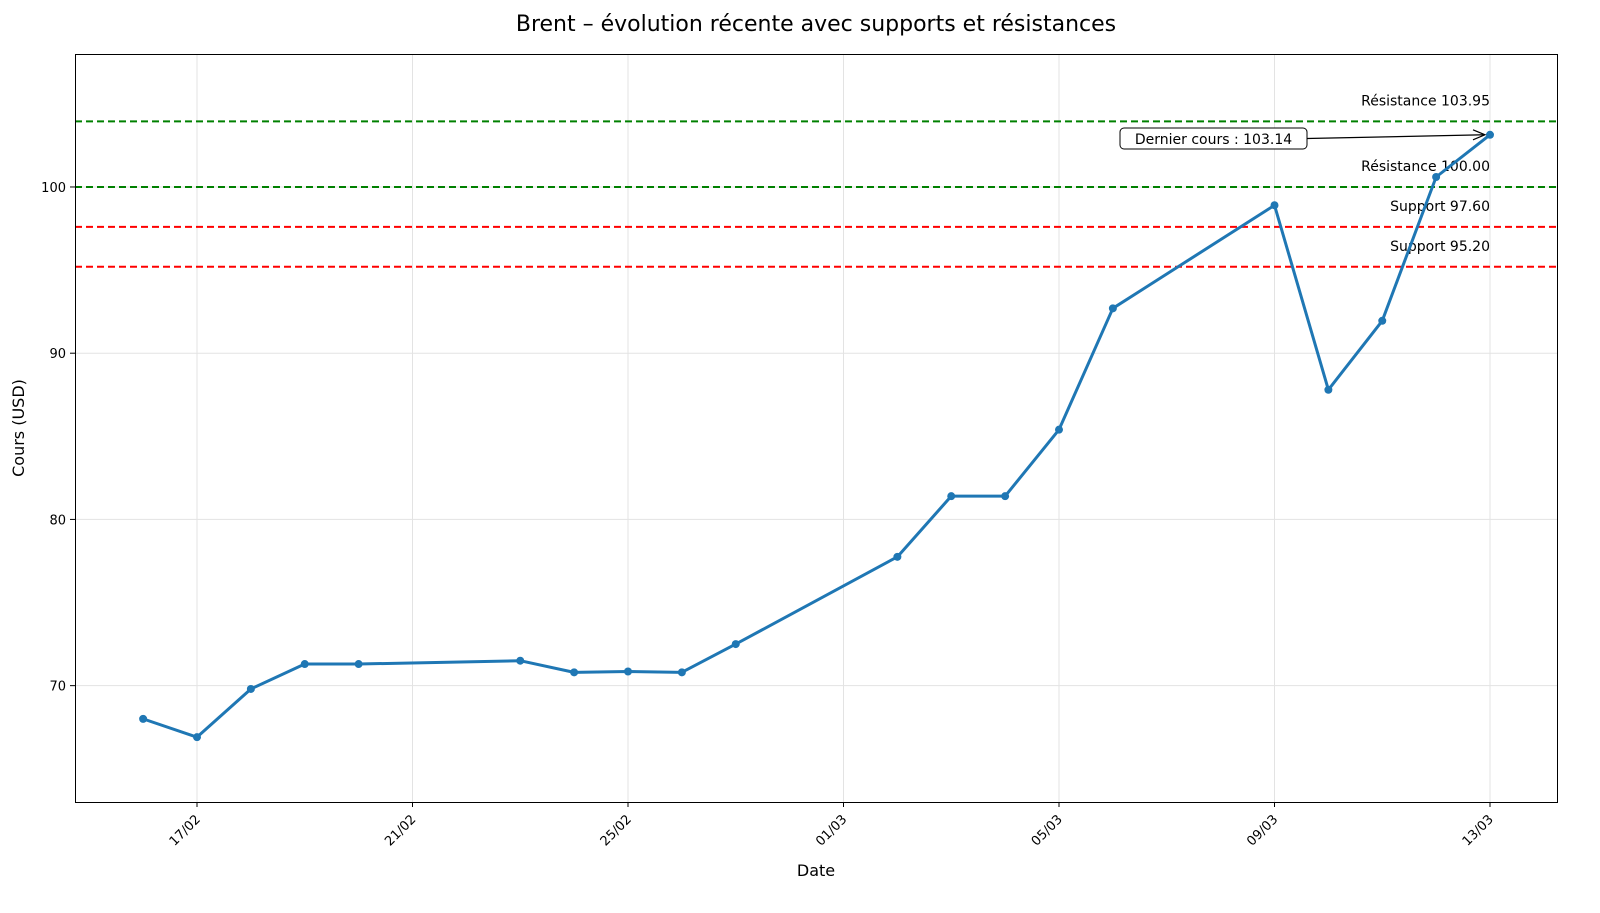 This screenshot has height=913, width=1600. I want to click on annotation-arrow, so click(1396, 137).